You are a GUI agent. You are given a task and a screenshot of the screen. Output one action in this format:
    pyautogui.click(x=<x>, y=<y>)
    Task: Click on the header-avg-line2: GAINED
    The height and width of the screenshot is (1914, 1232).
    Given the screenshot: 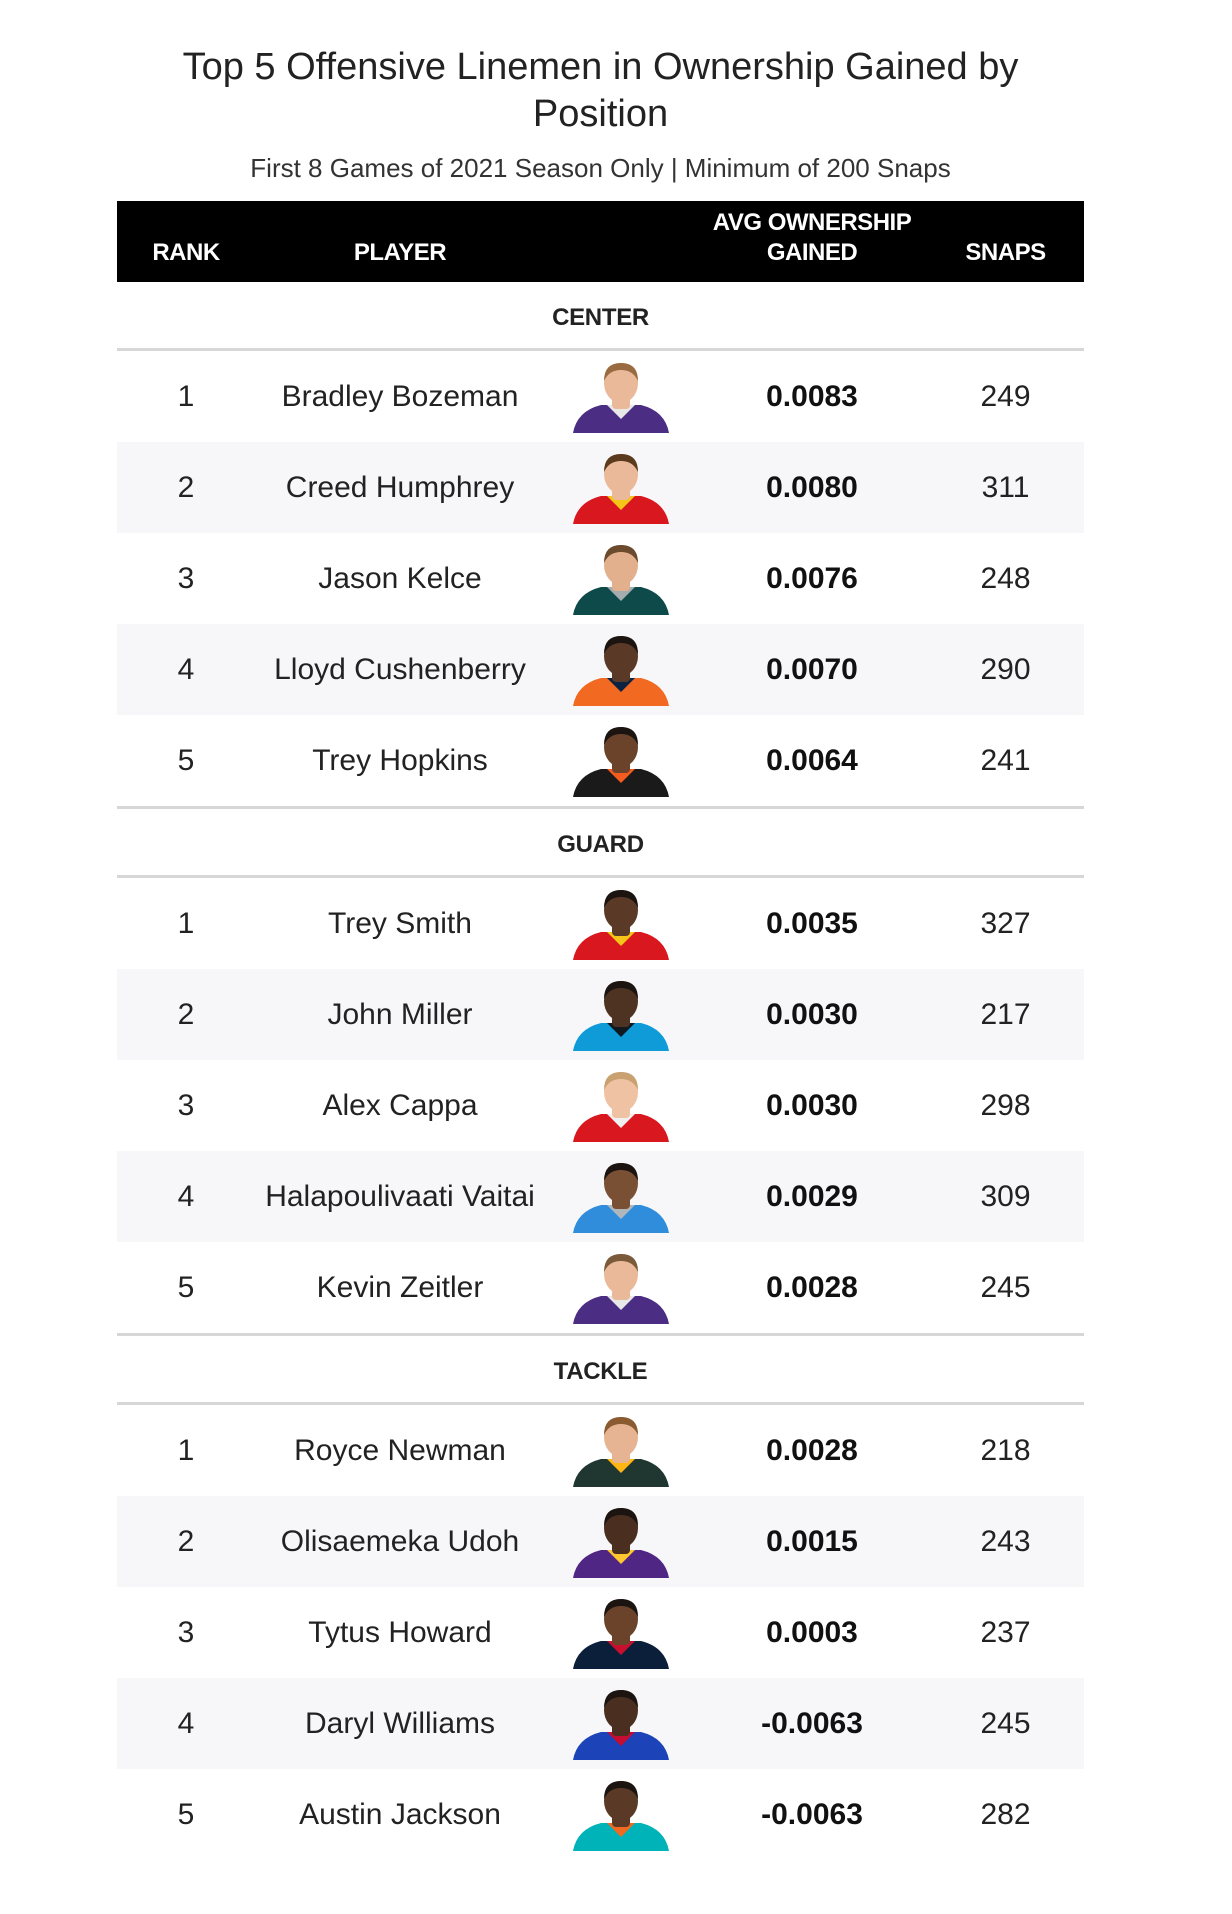 What is the action you would take?
    pyautogui.click(x=812, y=252)
    